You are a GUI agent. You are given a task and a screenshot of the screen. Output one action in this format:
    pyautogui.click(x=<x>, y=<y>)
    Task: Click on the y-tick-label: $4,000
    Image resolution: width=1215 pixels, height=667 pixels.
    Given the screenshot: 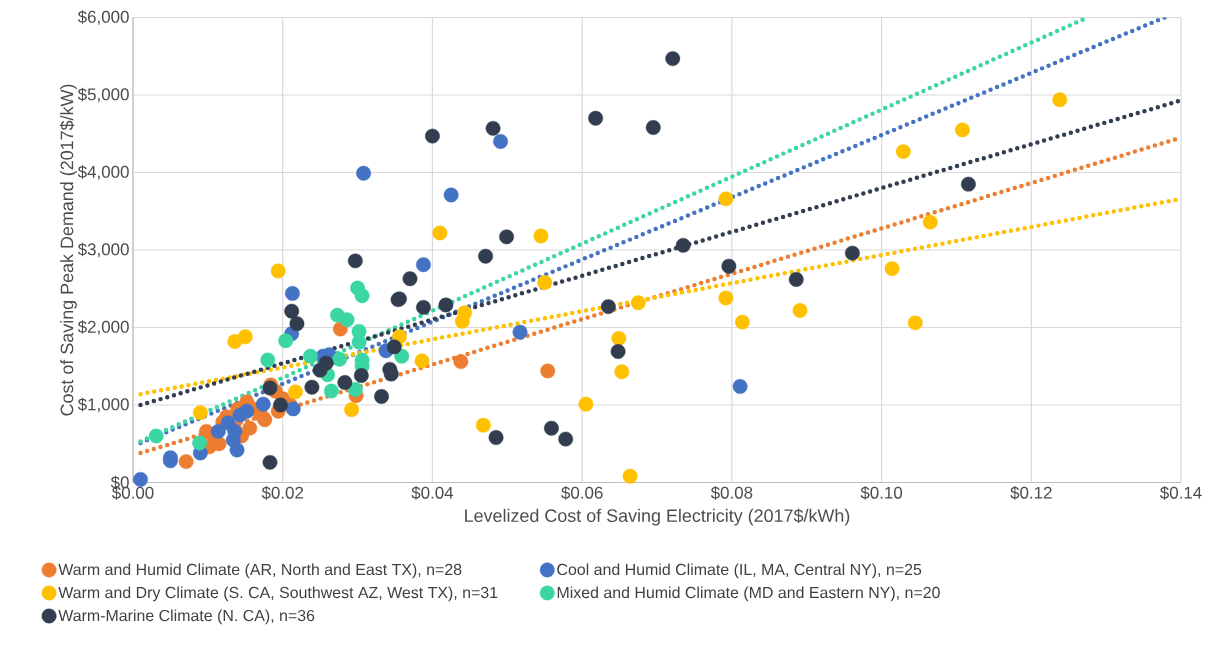 What is the action you would take?
    pyautogui.click(x=103, y=172)
    